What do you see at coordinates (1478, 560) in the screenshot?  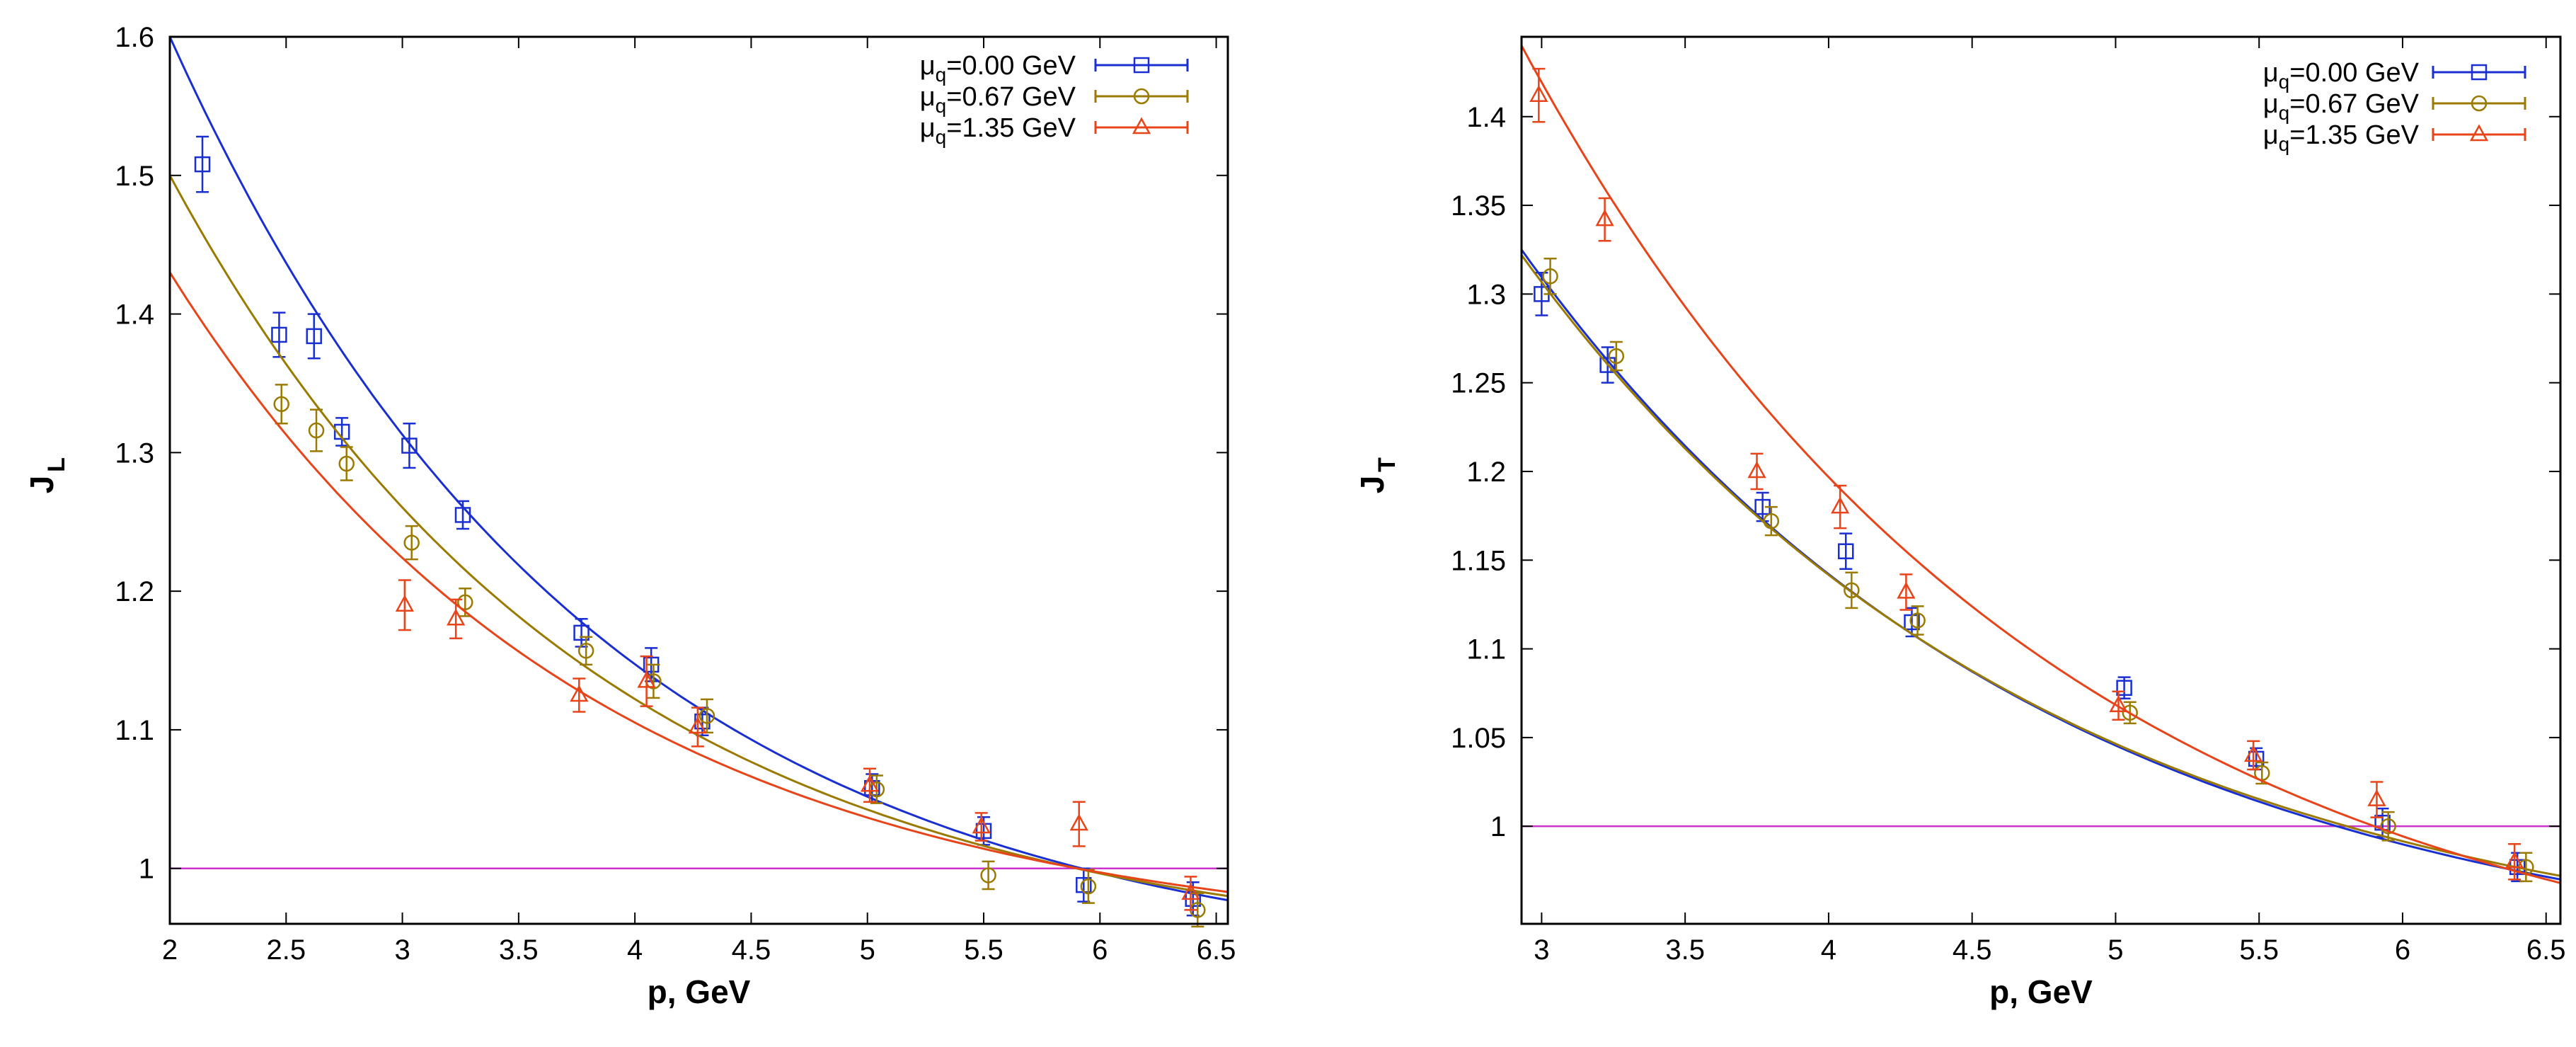 I see `y-tick-label: 1.15` at bounding box center [1478, 560].